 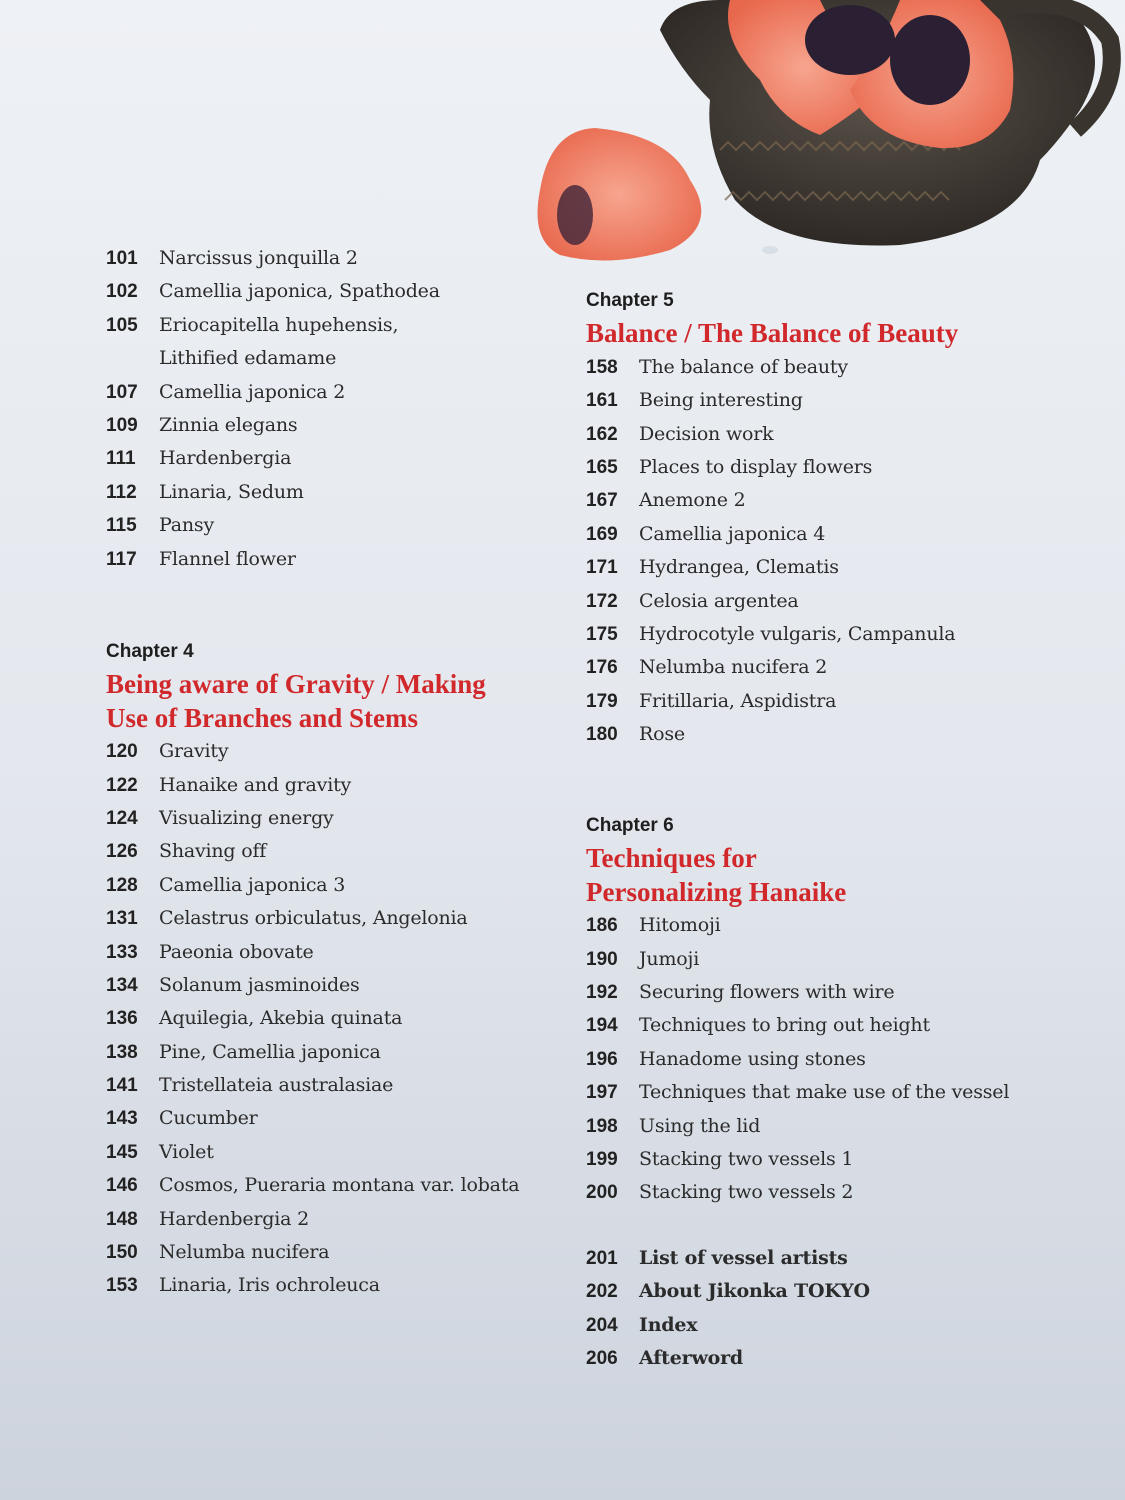 I want to click on toc-entry: 204 Index, so click(x=728, y=1325).